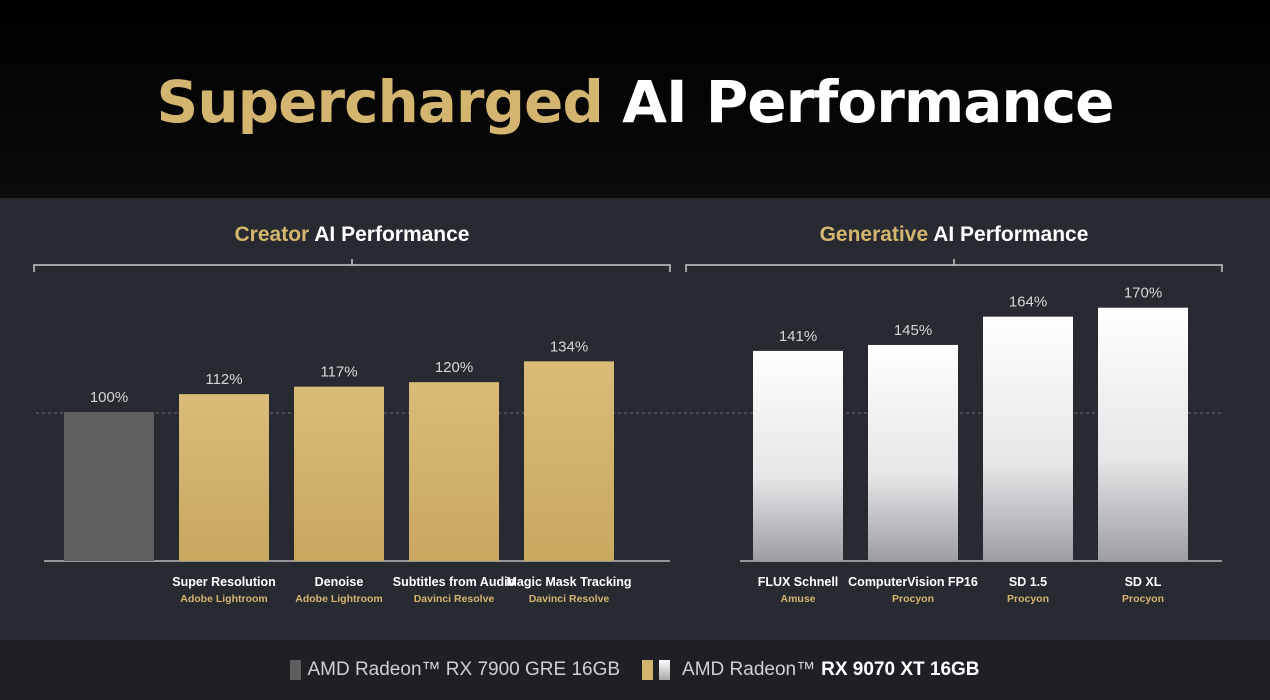  I want to click on generative-bracket, so click(954, 265).